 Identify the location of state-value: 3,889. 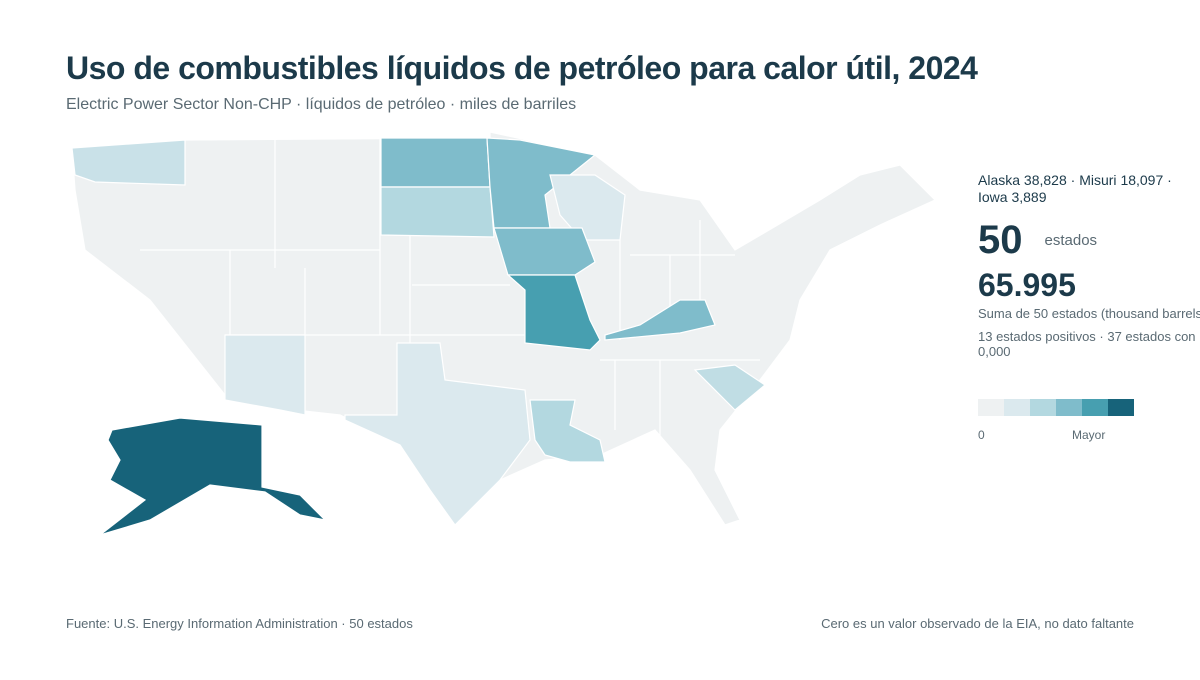
(1029, 197).